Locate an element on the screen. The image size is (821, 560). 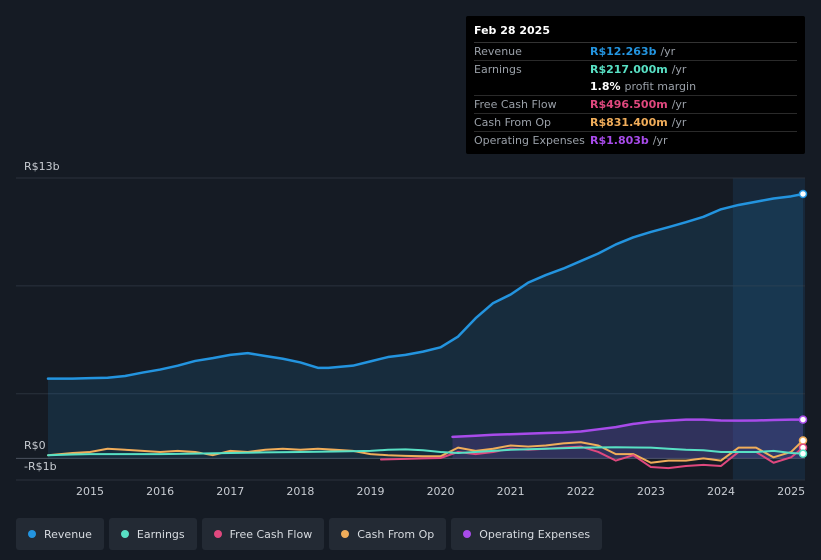
x-tick-label: 2020 is located at coordinates (441, 491).